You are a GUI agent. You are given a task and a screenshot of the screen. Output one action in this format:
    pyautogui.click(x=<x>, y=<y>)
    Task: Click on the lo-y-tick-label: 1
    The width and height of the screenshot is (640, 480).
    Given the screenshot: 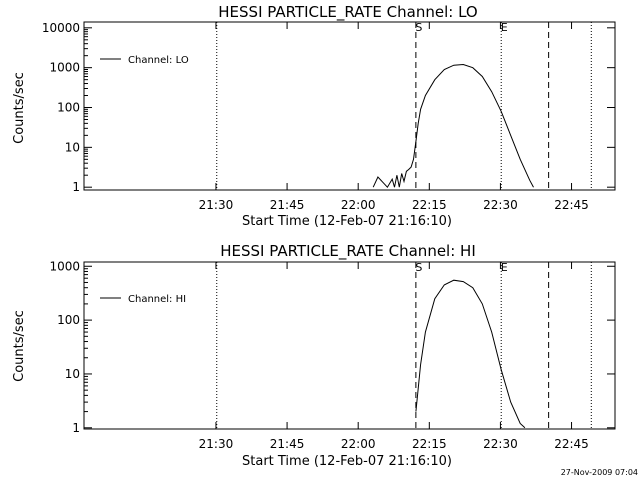 What is the action you would take?
    pyautogui.click(x=76, y=187)
    